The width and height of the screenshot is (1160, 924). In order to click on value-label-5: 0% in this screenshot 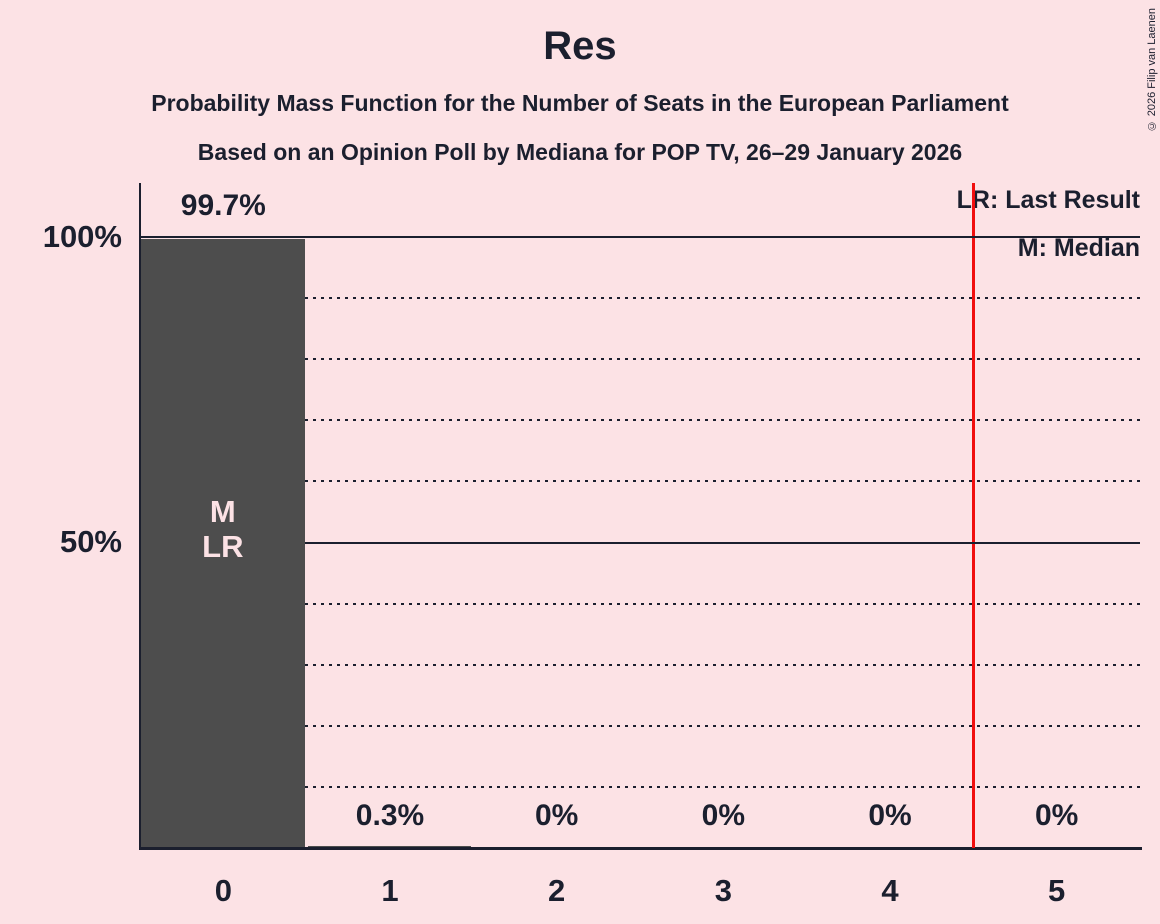, I will do `click(1056, 815)`.